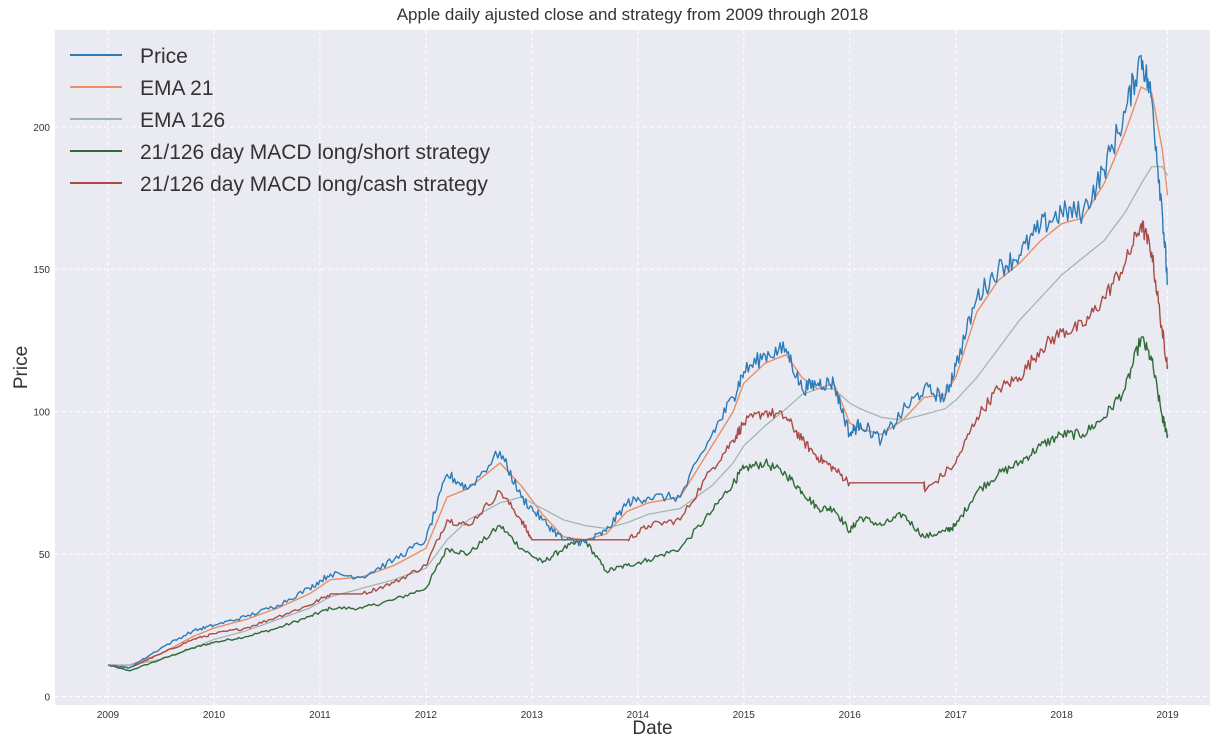 The height and width of the screenshot is (746, 1227). I want to click on y-tick-label: 50, so click(45, 555).